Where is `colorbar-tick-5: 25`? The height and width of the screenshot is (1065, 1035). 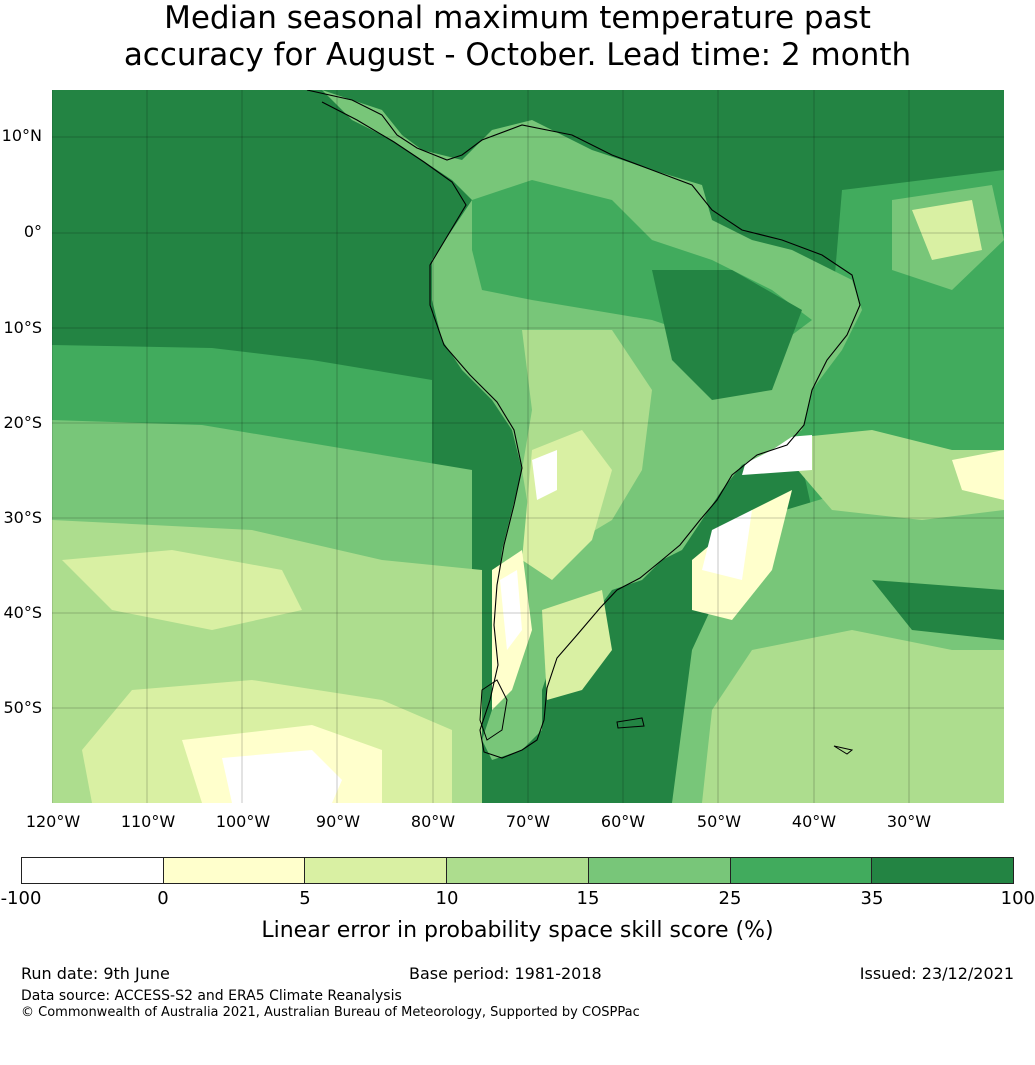
colorbar-tick-5: 25 is located at coordinates (730, 898).